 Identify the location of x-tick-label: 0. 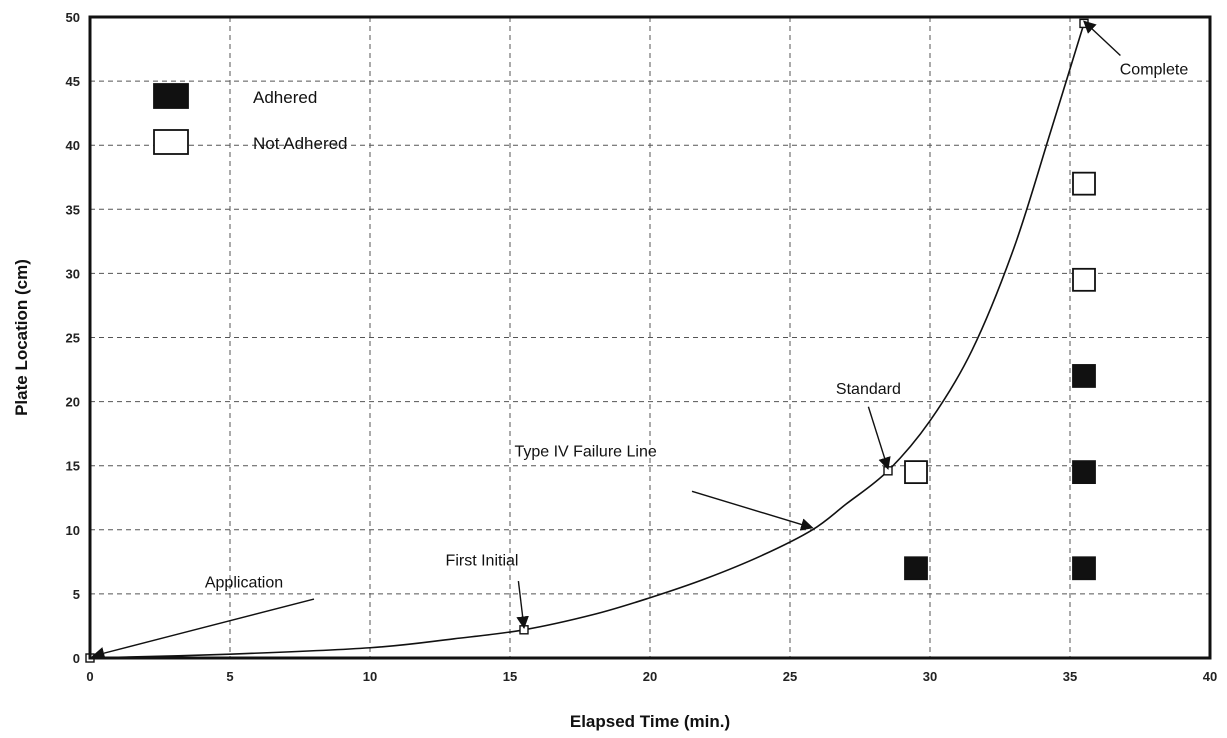
(89, 676).